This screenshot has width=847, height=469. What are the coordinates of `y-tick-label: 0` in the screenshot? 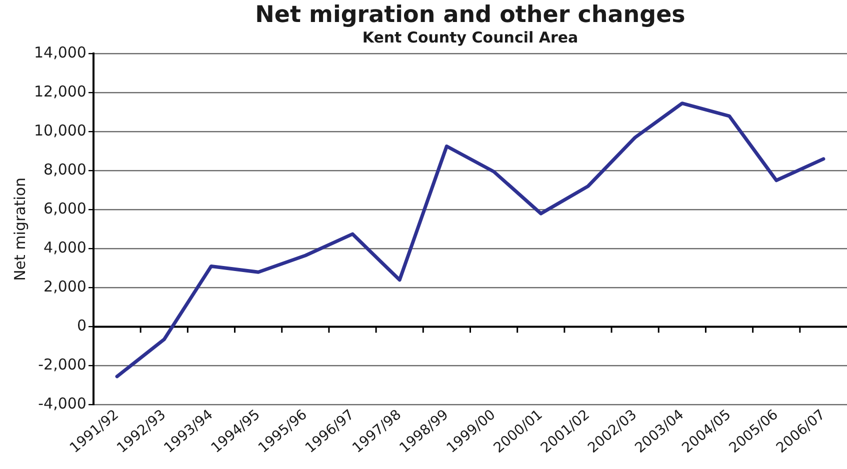 It's located at (81, 325).